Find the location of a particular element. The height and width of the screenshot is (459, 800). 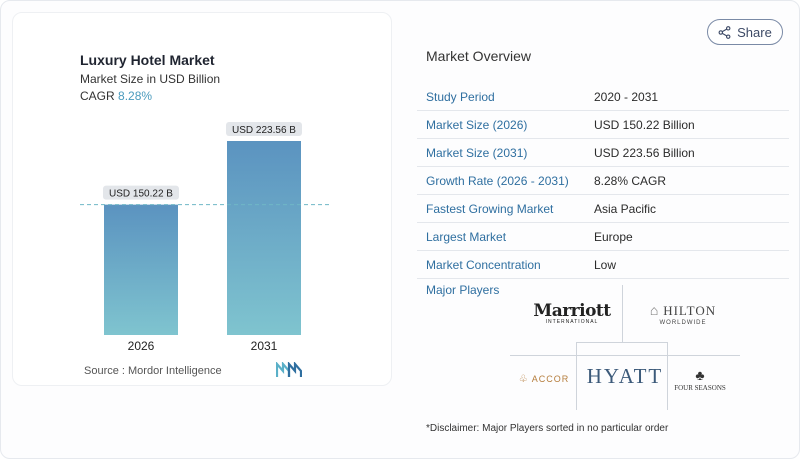

row-value: USD 223.56 Billion is located at coordinates (644, 153).